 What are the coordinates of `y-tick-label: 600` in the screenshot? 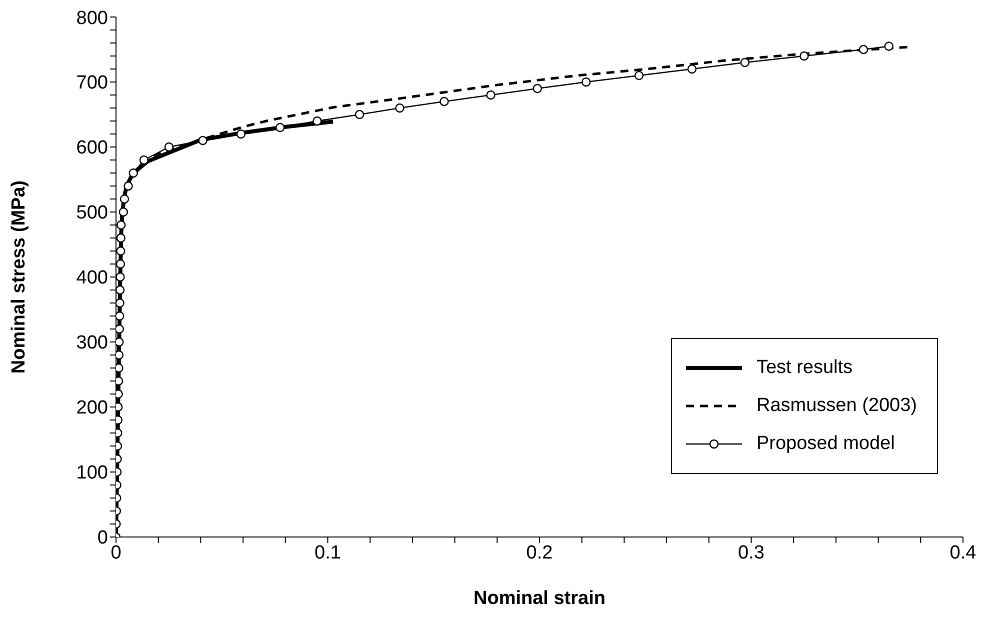 It's located at (92, 148).